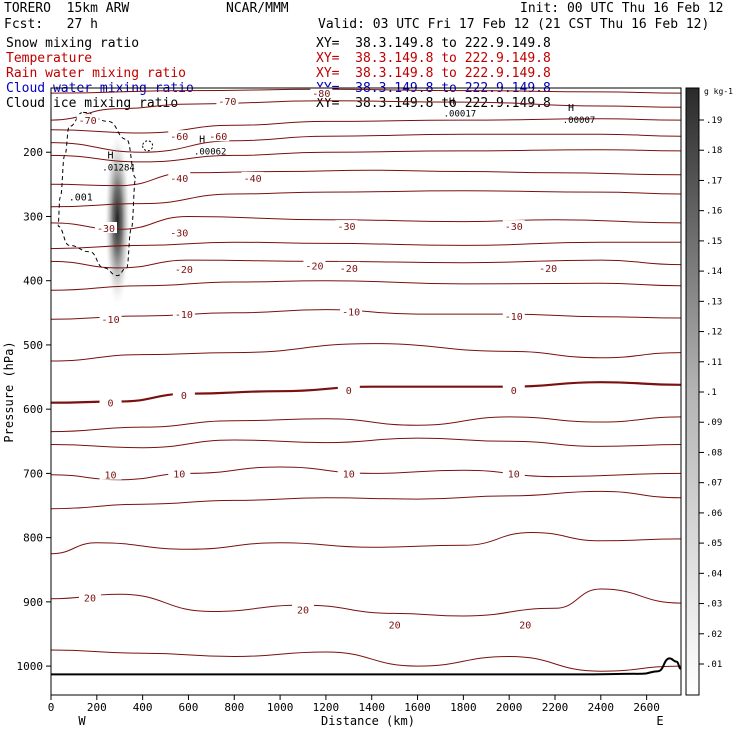 The width and height of the screenshot is (740, 740). I want to click on colorbar-tick-label: .11, so click(714, 363).